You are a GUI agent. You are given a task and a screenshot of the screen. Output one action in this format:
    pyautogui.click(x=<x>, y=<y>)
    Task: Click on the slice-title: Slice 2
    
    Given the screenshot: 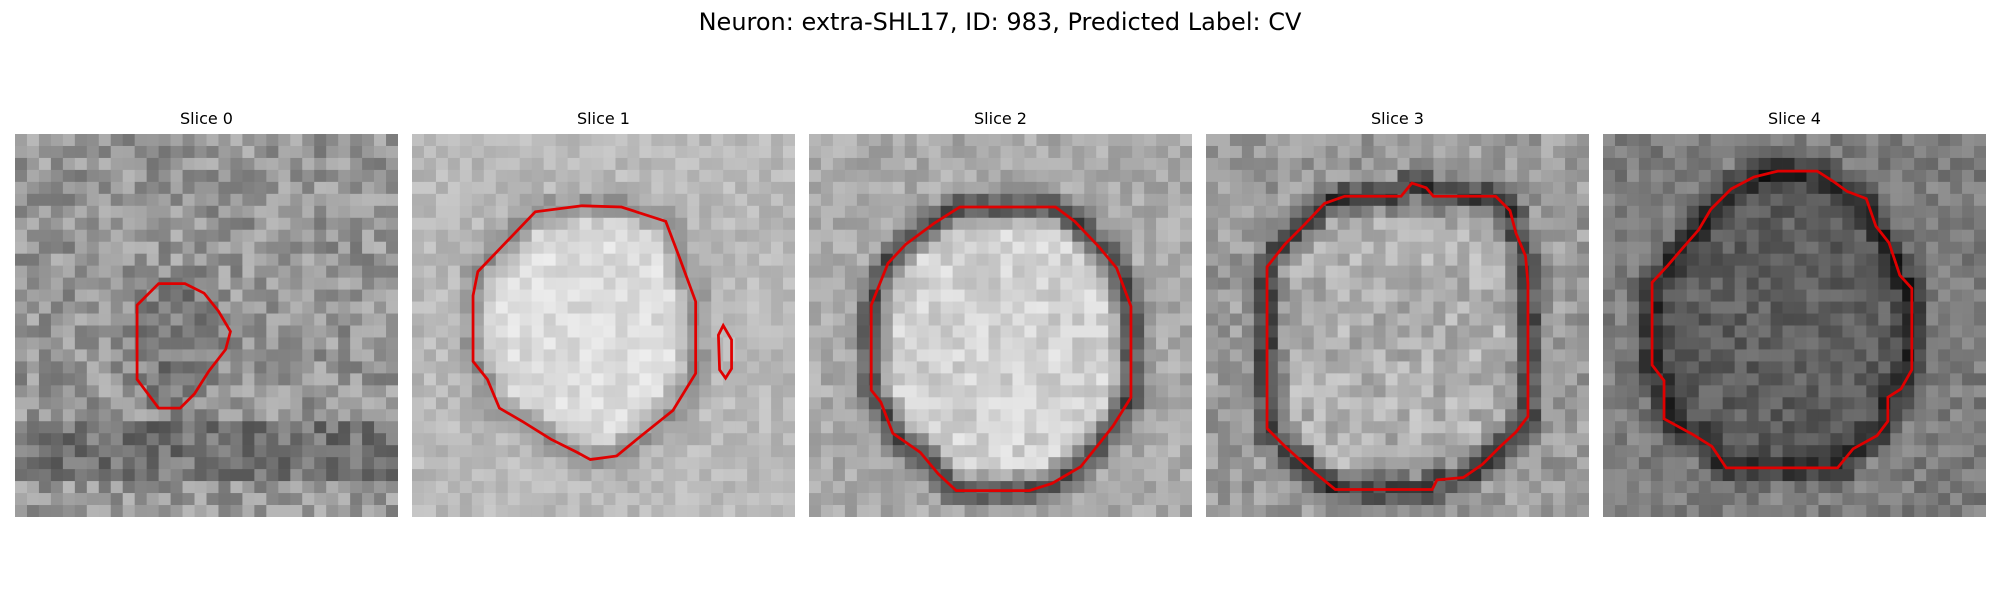 What is the action you would take?
    pyautogui.click(x=1000, y=118)
    